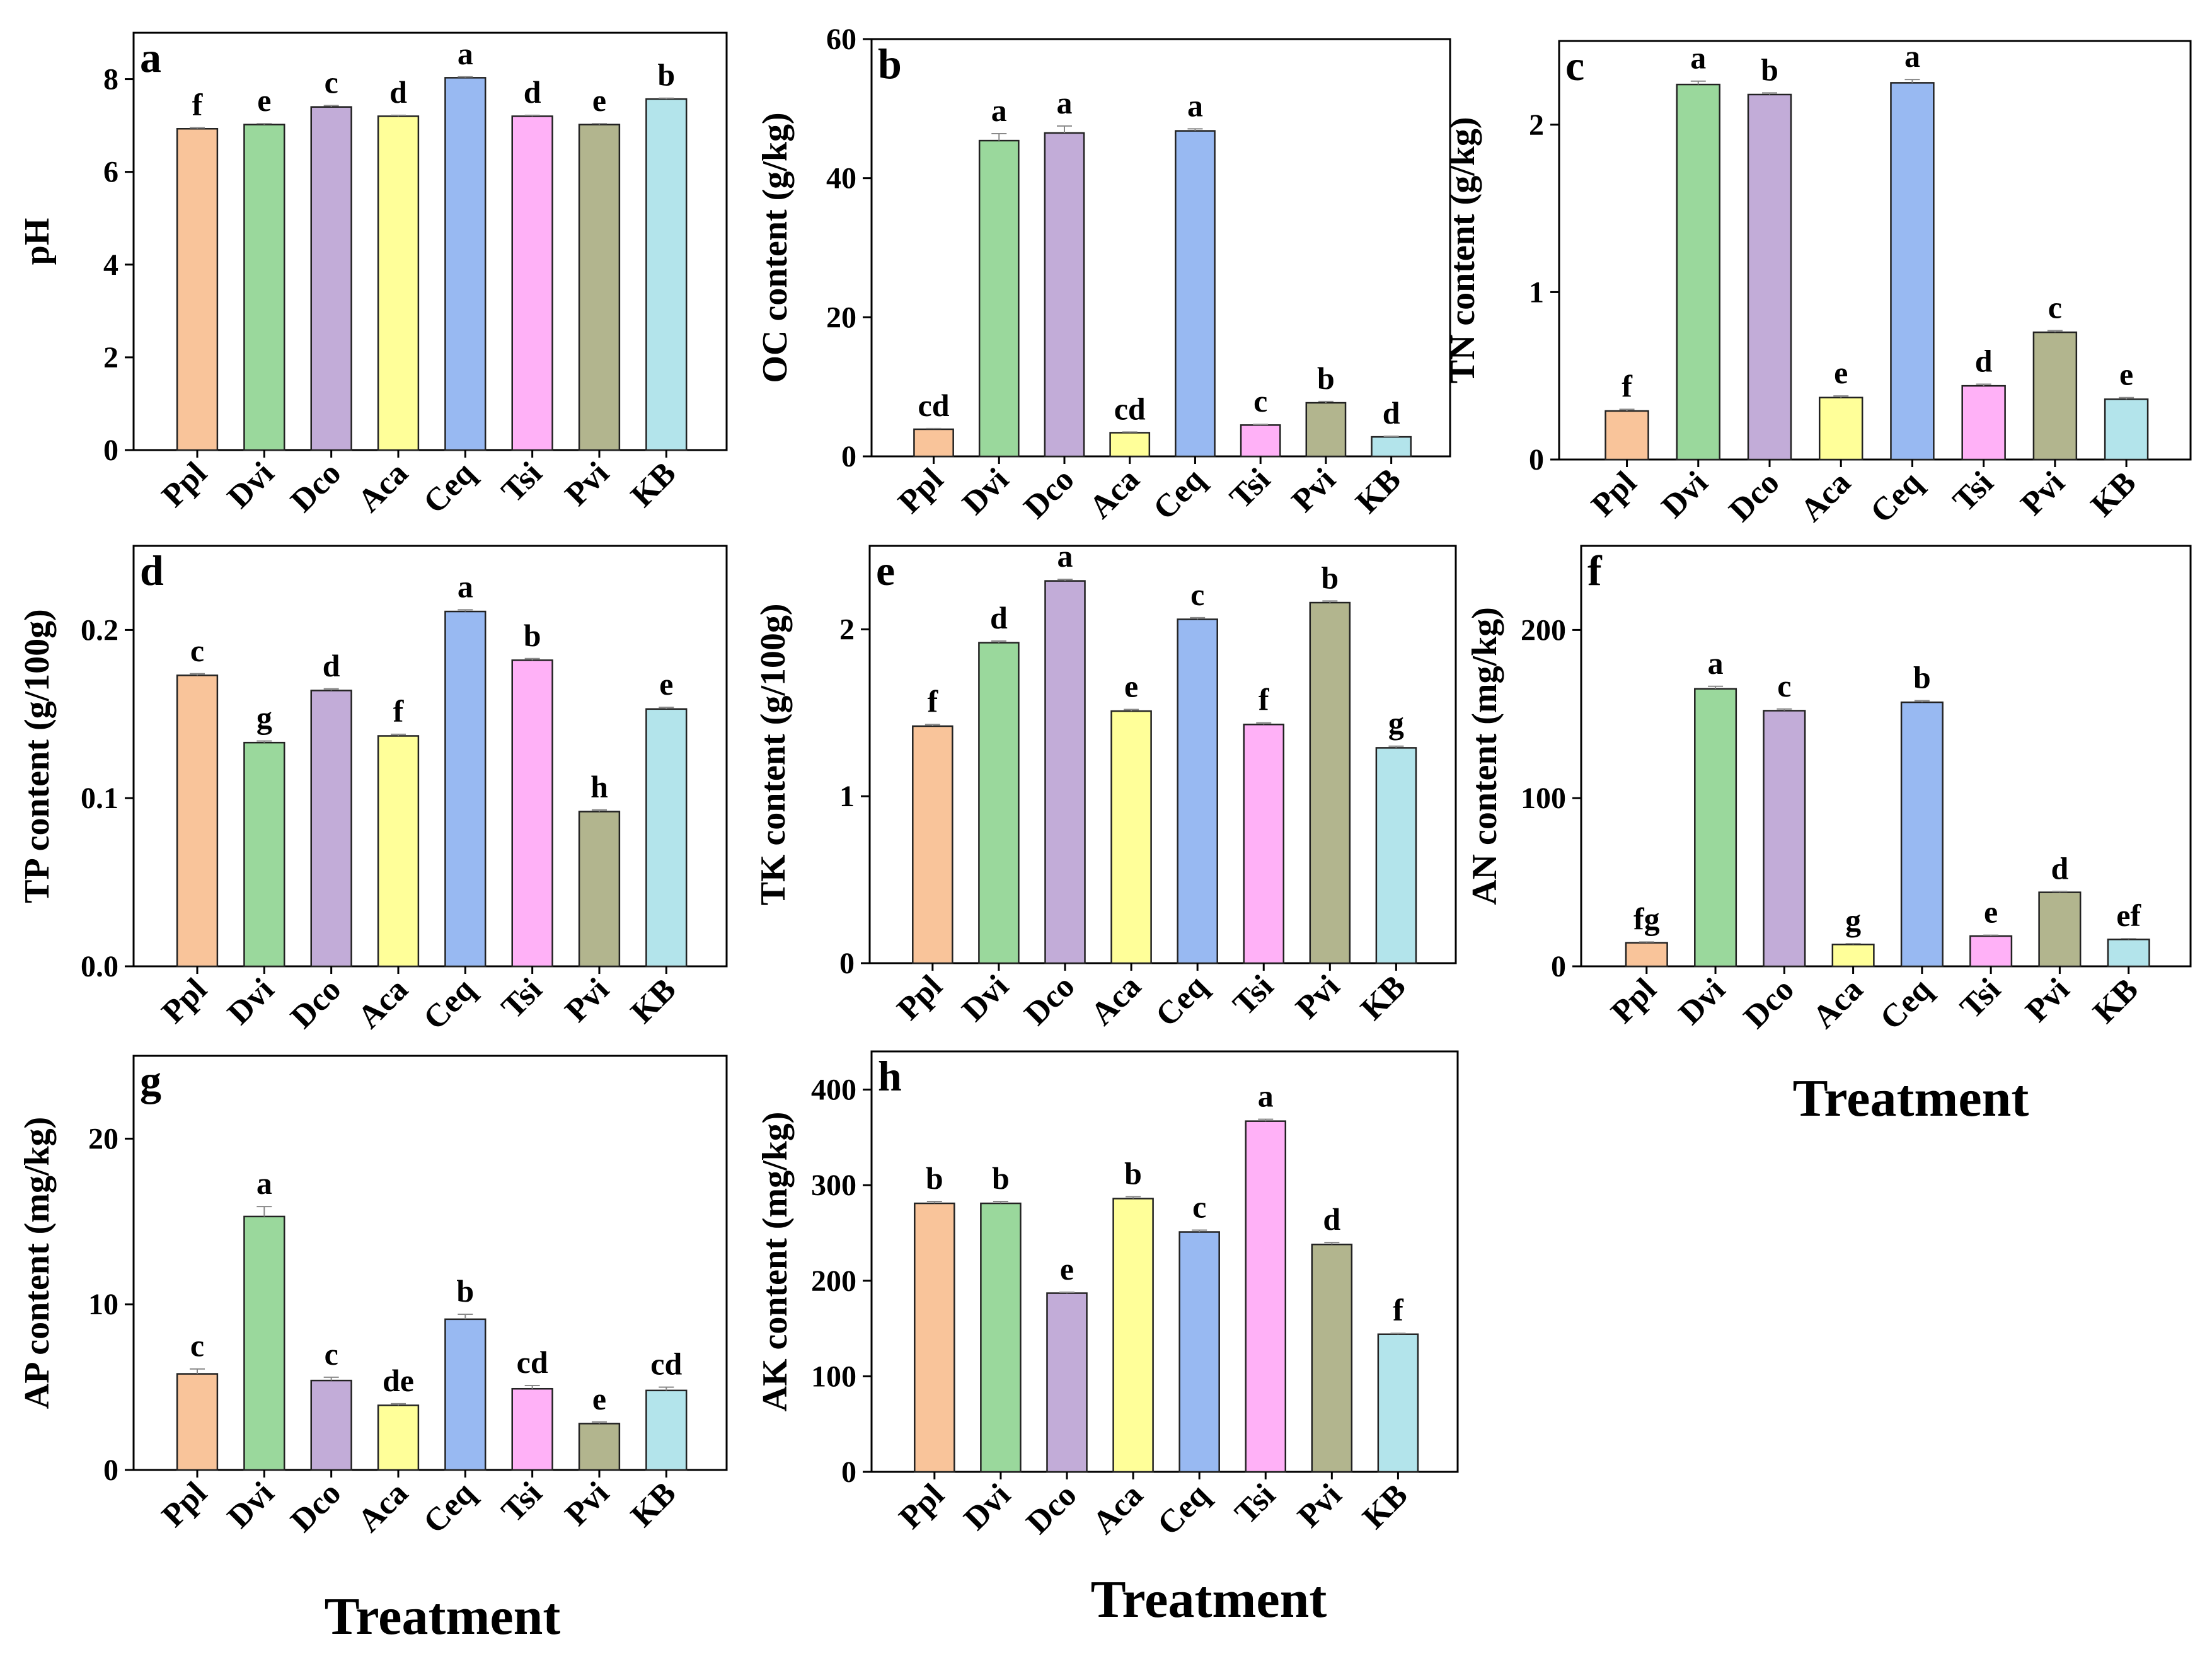 The image size is (2212, 1666). Describe the element at coordinates (1853, 920) in the screenshot. I see `significance-letter: g` at that location.